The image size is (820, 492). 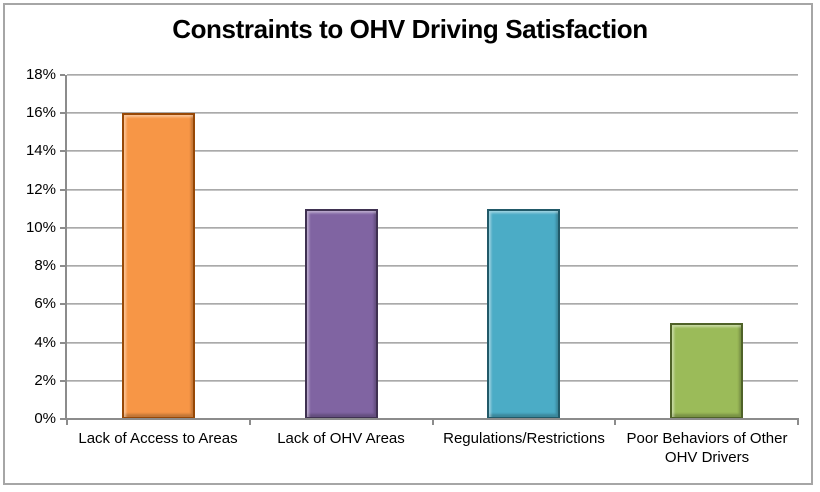 I want to click on x-category-label-3: Regulations/Restrictions, so click(x=524, y=438).